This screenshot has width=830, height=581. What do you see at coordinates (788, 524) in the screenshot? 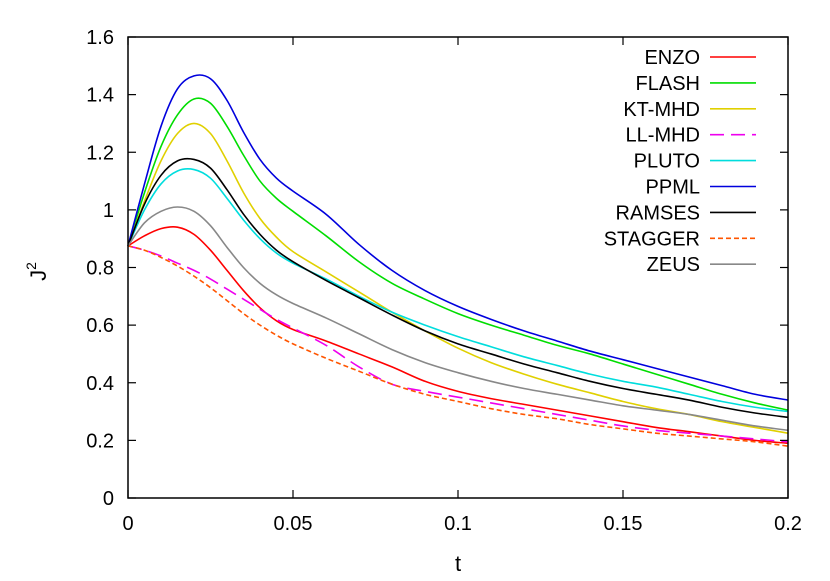
I see `x-tick-label: 0.2` at bounding box center [788, 524].